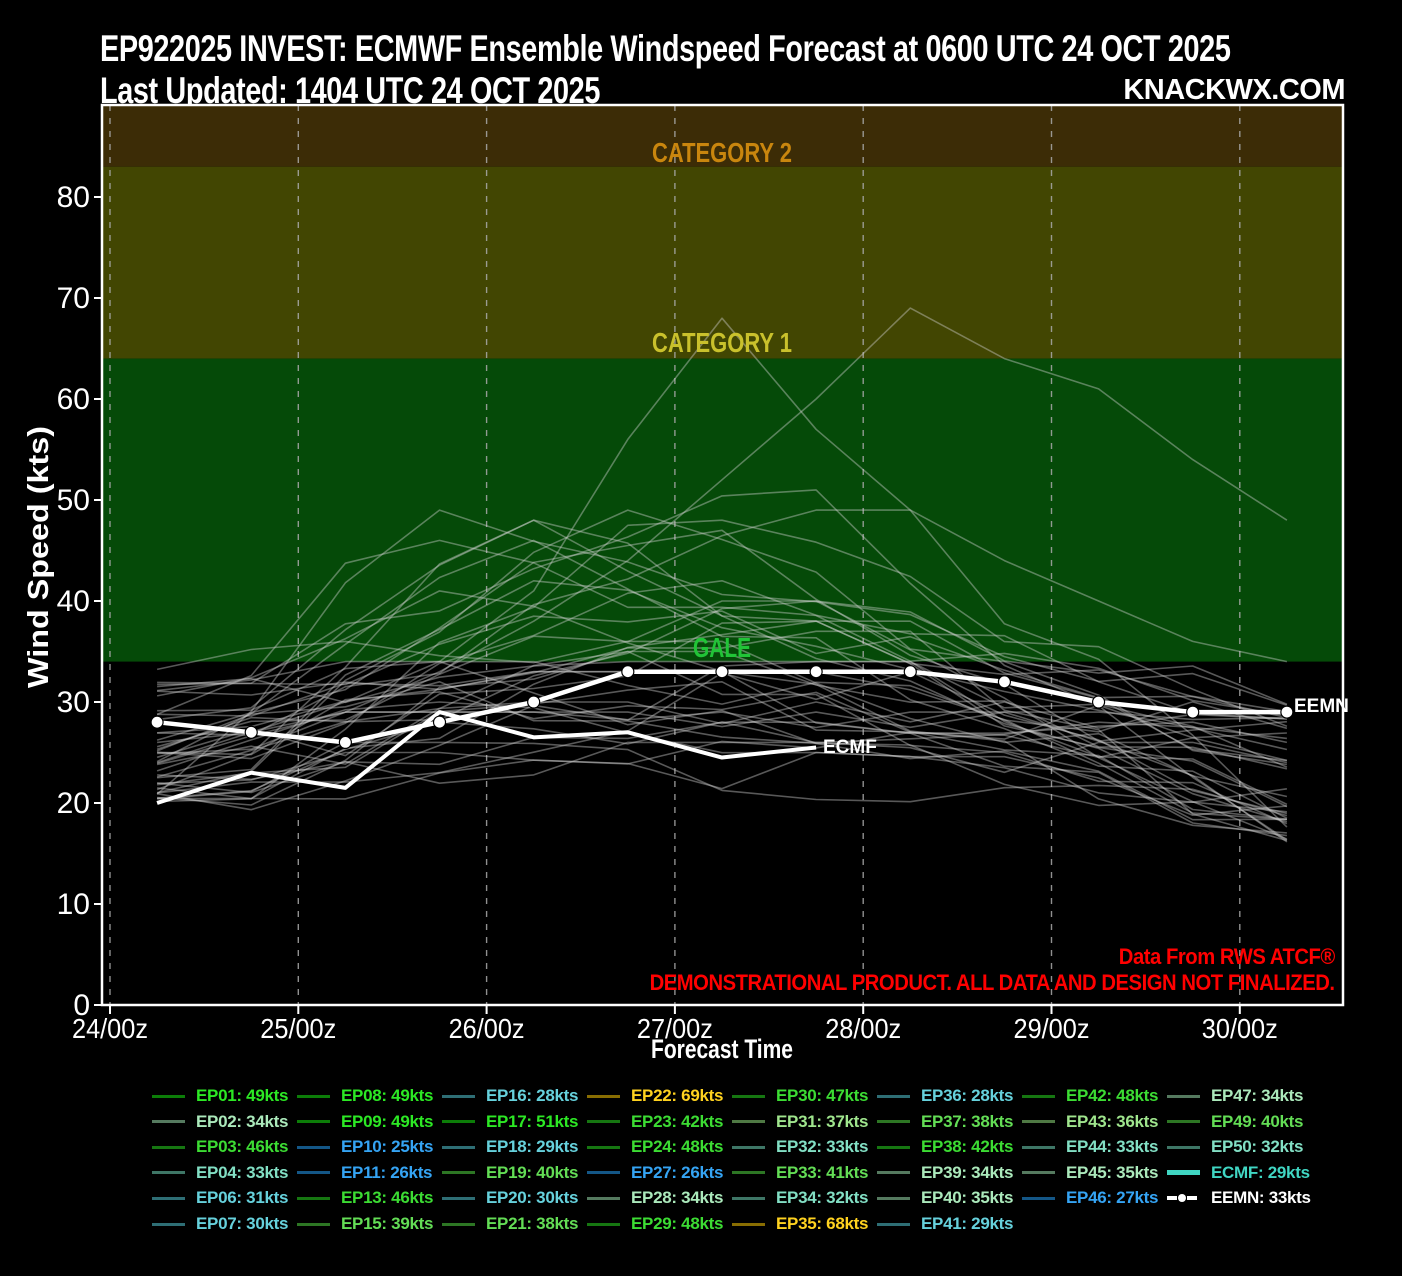  I want to click on legend-label-EP28: EP28: 34kts, so click(677, 1198).